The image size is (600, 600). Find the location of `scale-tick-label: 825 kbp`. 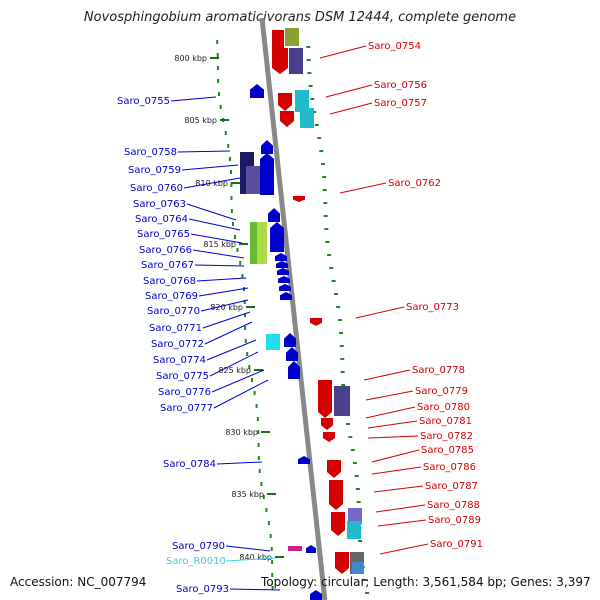

scale-tick-label: 825 kbp is located at coordinates (234, 370).